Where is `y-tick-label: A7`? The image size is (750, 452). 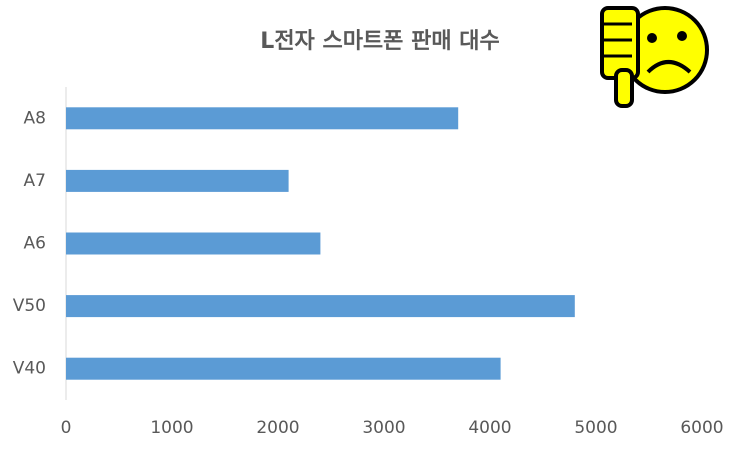 y-tick-label: A7 is located at coordinates (35, 181).